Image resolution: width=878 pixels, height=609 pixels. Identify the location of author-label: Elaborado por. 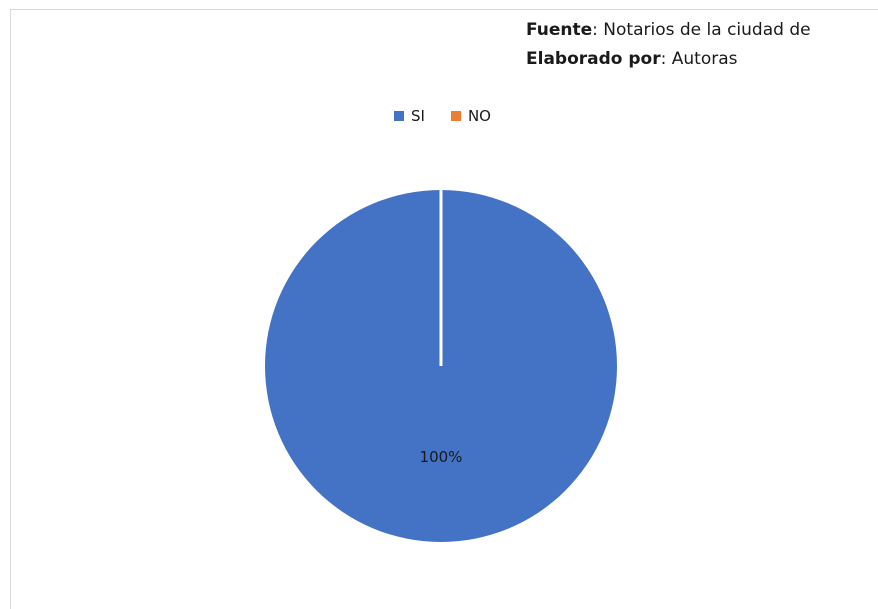
(593, 59).